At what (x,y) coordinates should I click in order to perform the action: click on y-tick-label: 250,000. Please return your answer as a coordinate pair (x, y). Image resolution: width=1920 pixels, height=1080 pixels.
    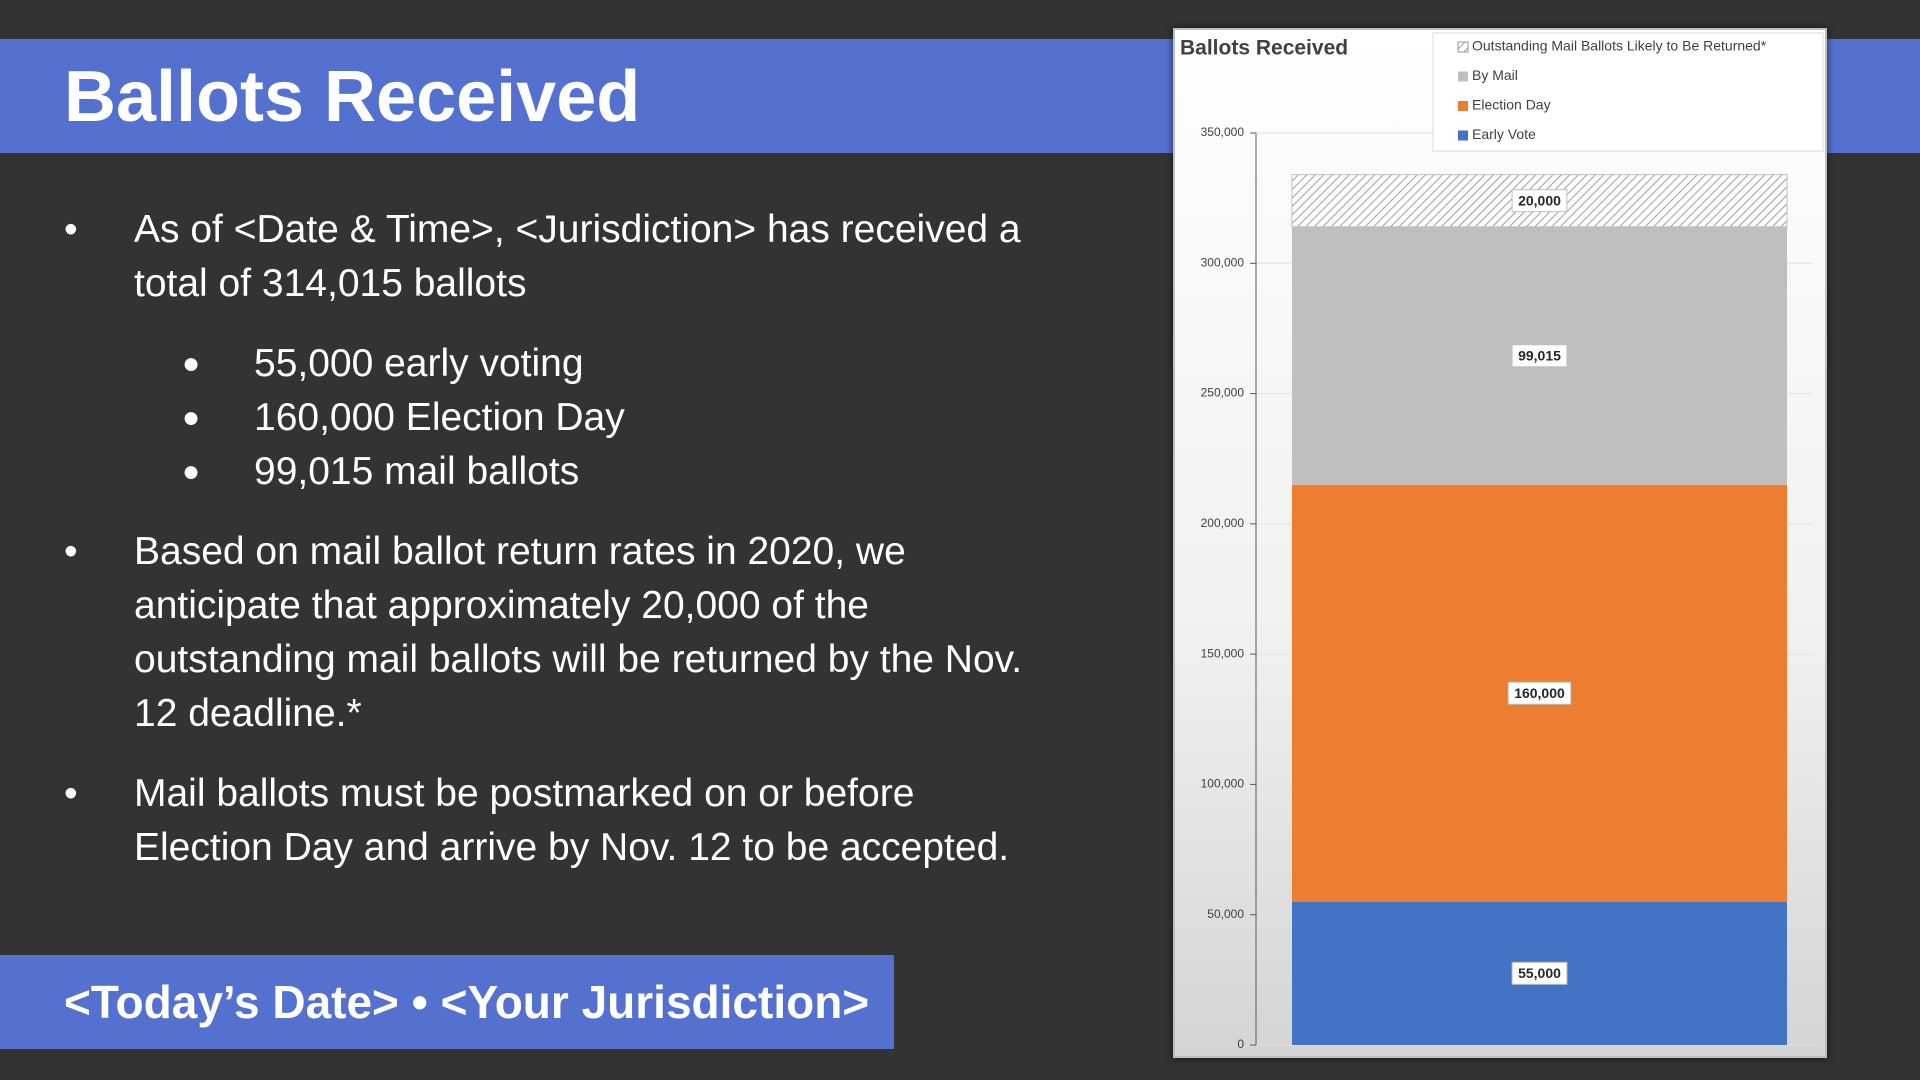
    Looking at the image, I should click on (1223, 393).